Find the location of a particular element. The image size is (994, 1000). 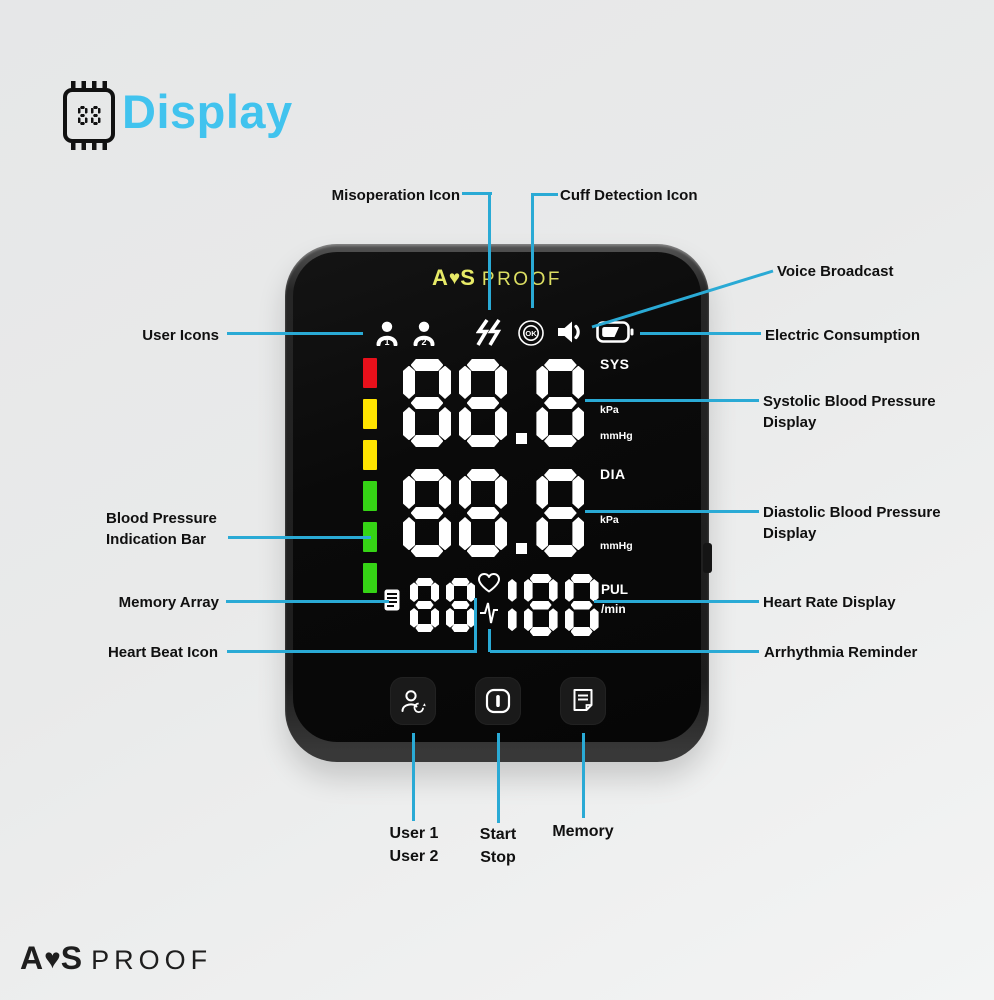

callout-cuff-detection-label: Cuff Detection Icon is located at coordinates (629, 195).